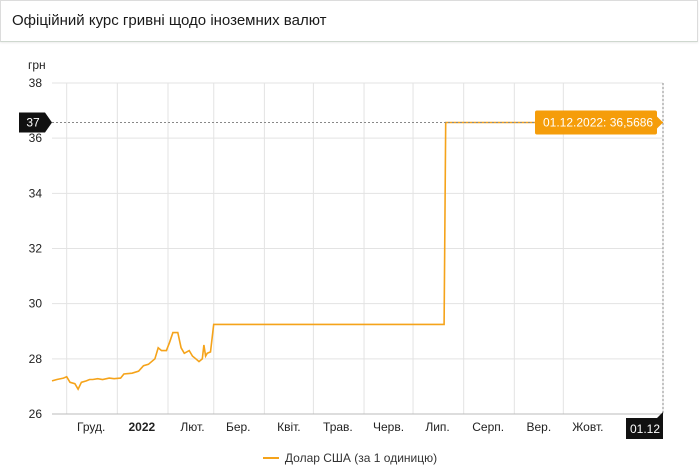  Describe the element at coordinates (33, 122) in the screenshot. I see `crosshair-y-marker-label: 37` at that location.